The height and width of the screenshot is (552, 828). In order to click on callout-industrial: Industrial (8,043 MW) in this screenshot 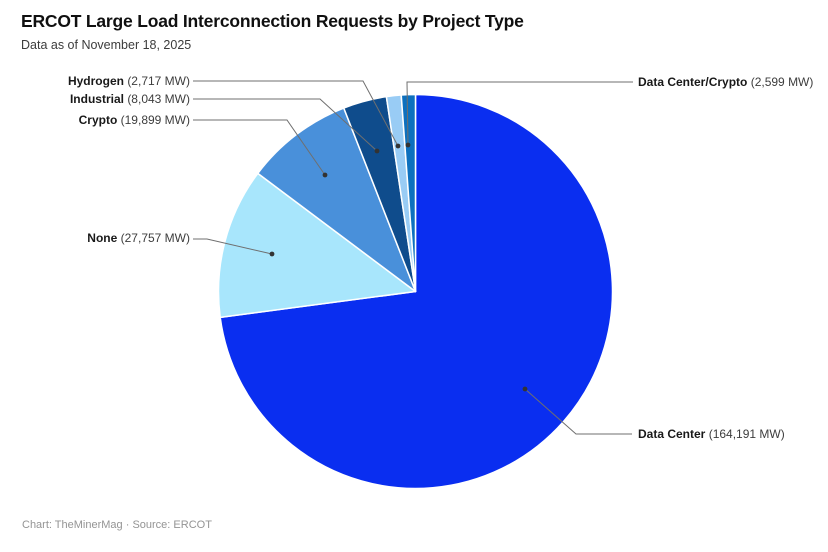, I will do `click(130, 99)`.